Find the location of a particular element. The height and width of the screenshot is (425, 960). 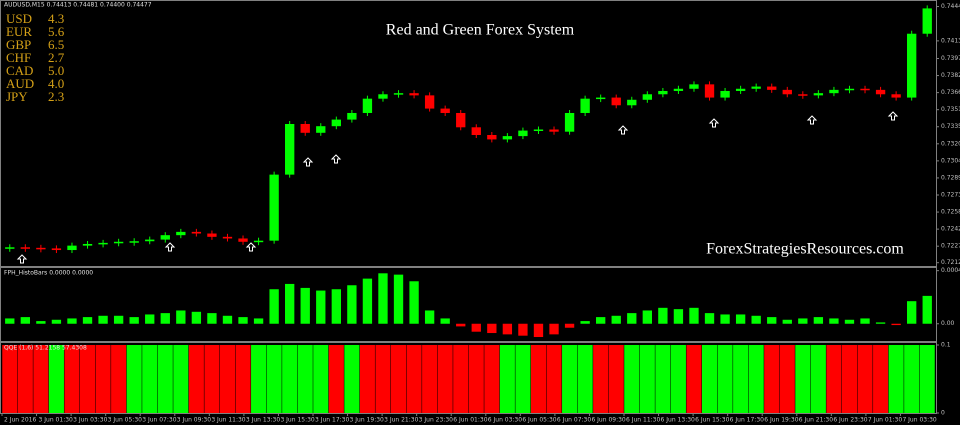

currency-code: CAD is located at coordinates (19, 70).